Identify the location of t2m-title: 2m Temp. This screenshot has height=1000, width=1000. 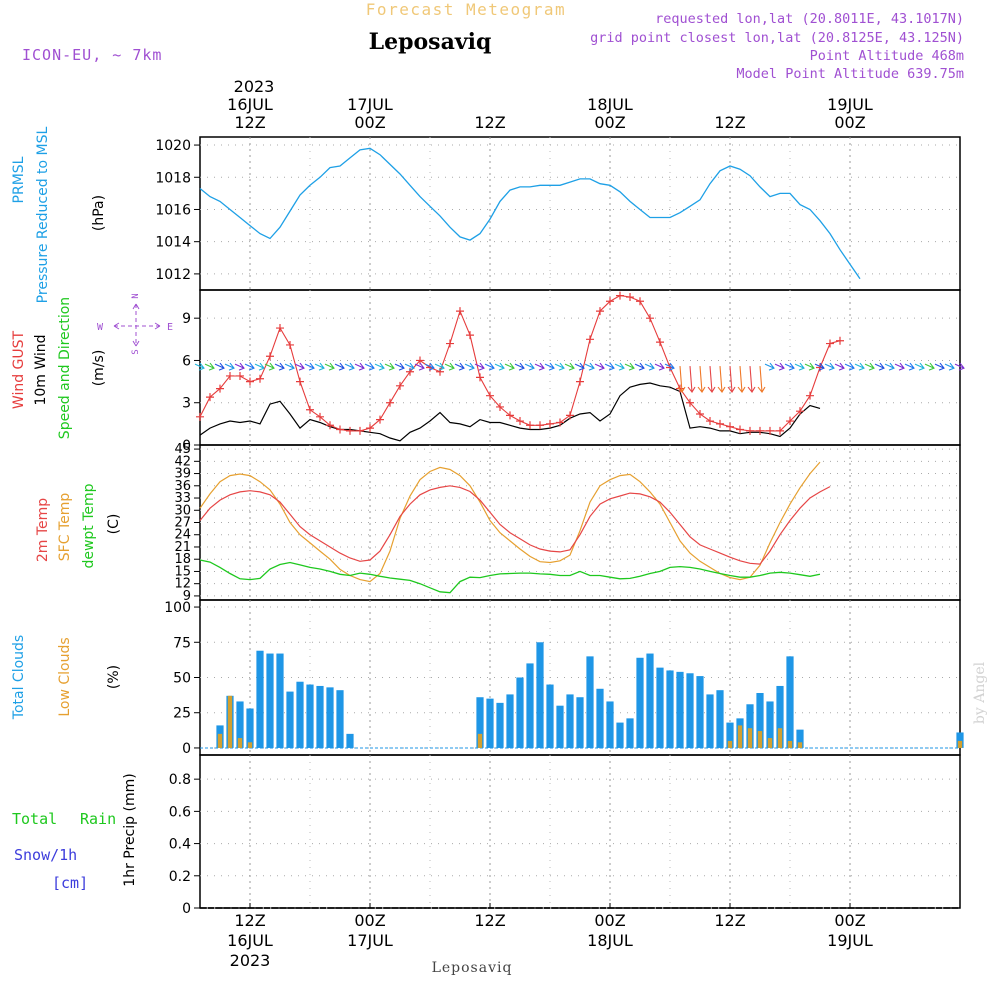
(43, 530).